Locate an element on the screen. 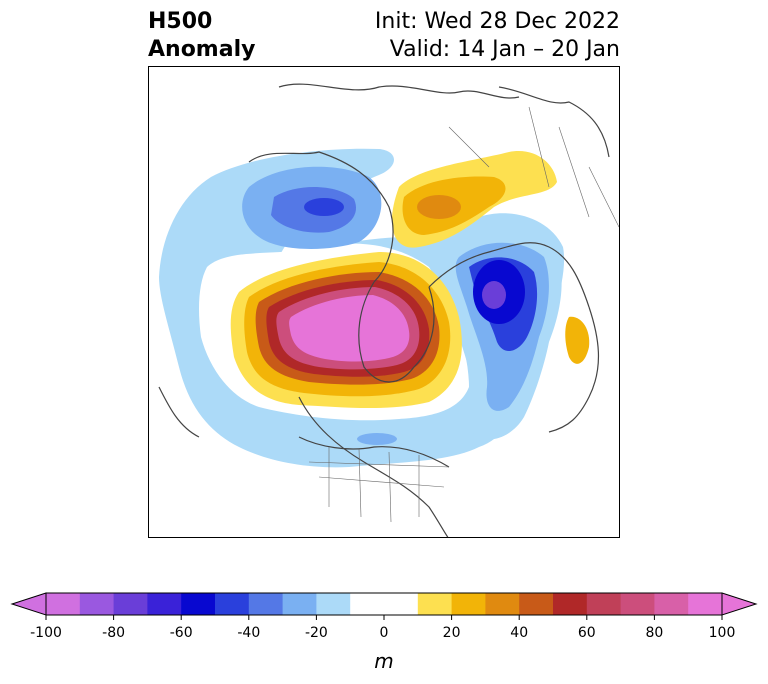 The width and height of the screenshot is (768, 684). colorbar-tick-label: 0 is located at coordinates (384, 633).